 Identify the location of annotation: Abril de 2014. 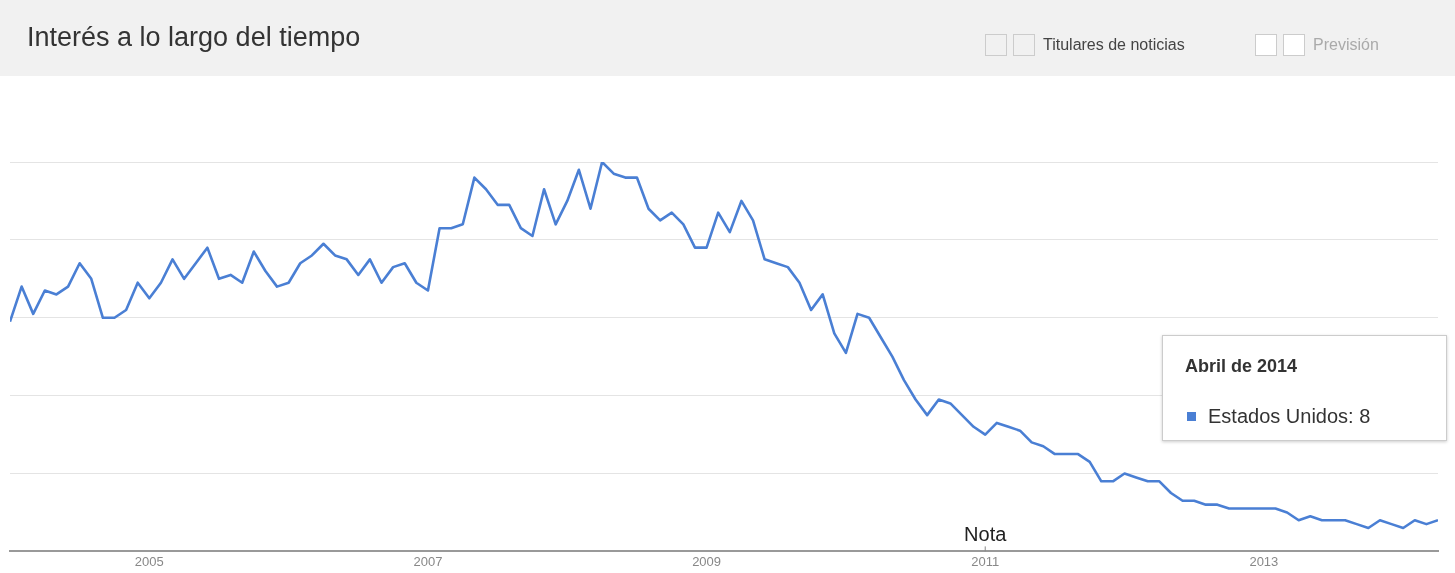
(1241, 366).